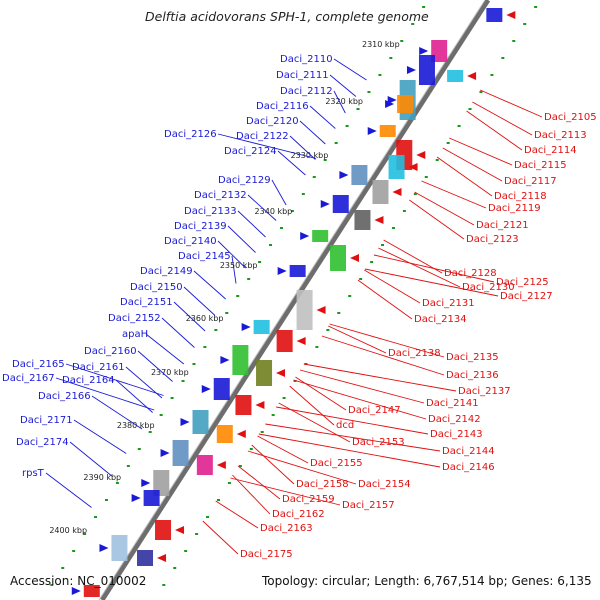 Image resolution: width=600 pixels, height=600 pixels. I want to click on gene-label-reverse: Daci_2137, so click(484, 391).